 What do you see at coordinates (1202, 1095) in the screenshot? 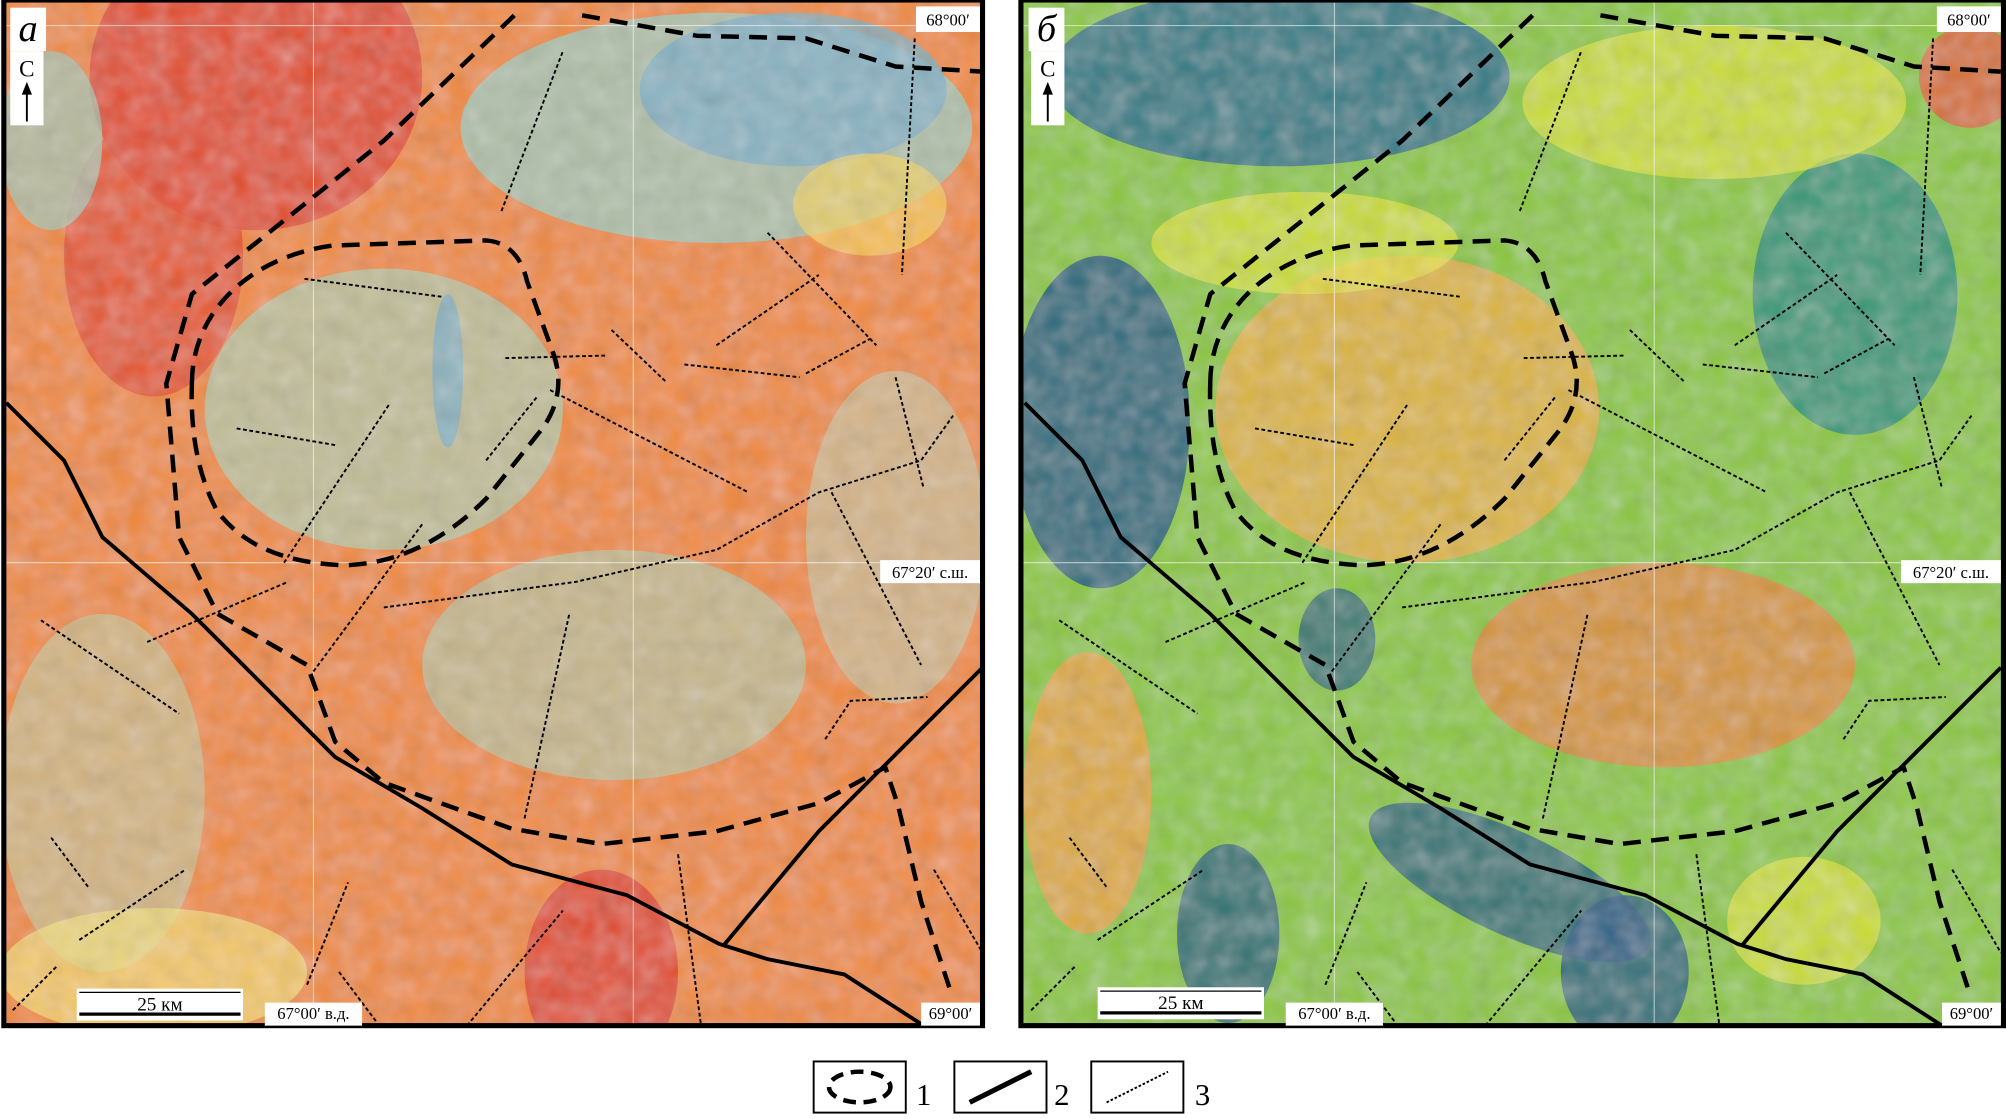
I see `legend-label: 3` at bounding box center [1202, 1095].